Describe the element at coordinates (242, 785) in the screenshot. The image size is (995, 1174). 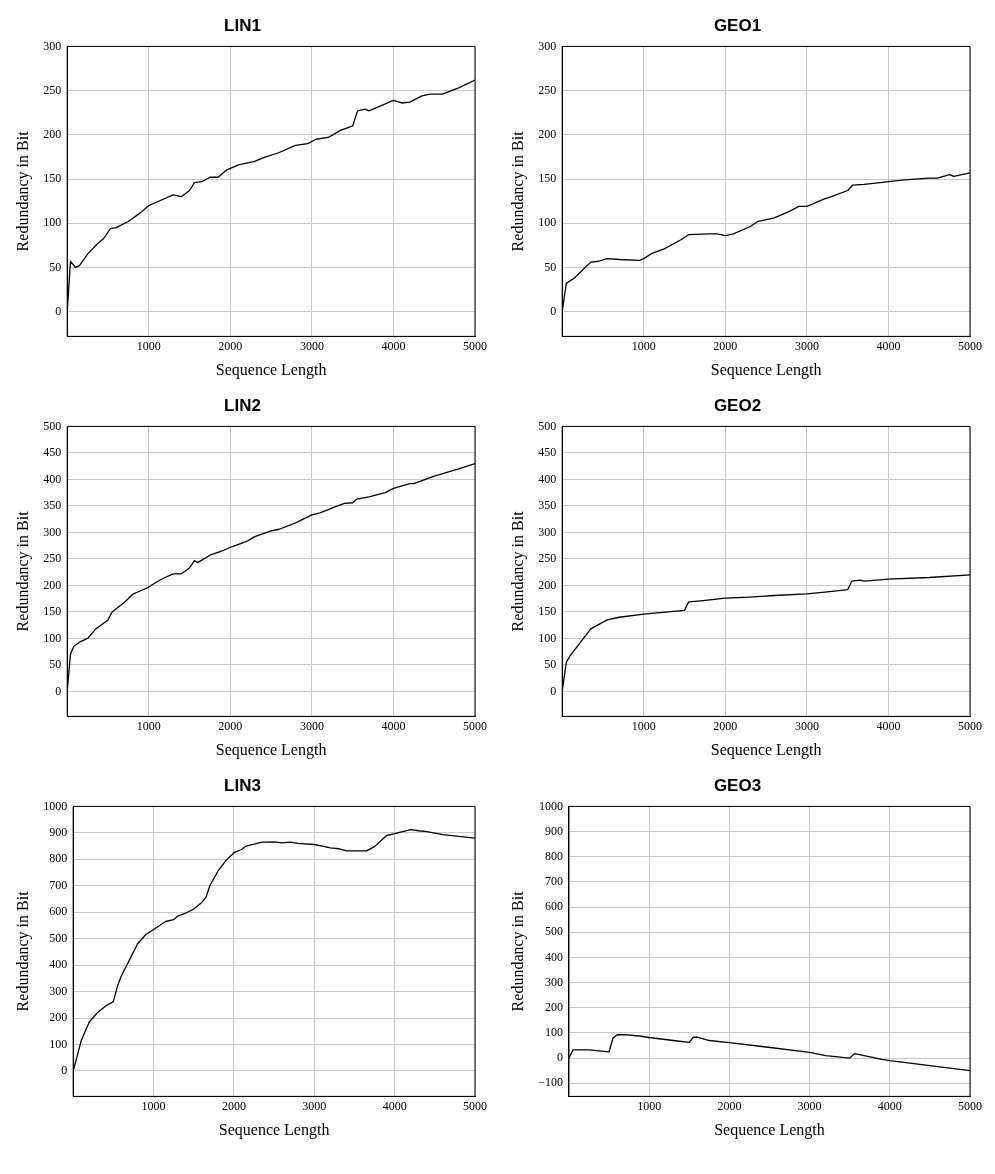
I see `chart-title: LIN3` at that location.